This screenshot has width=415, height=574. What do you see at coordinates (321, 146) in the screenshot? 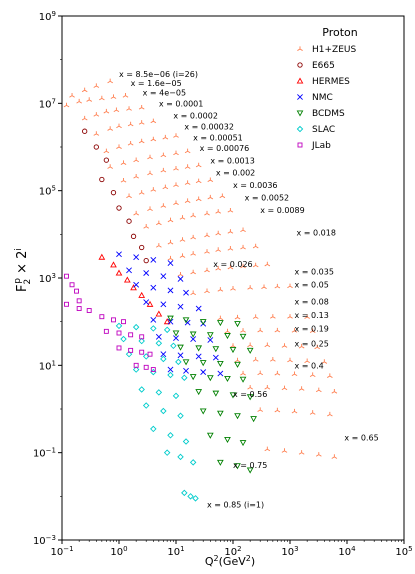
I see `legend-entry: JLab` at bounding box center [321, 146].